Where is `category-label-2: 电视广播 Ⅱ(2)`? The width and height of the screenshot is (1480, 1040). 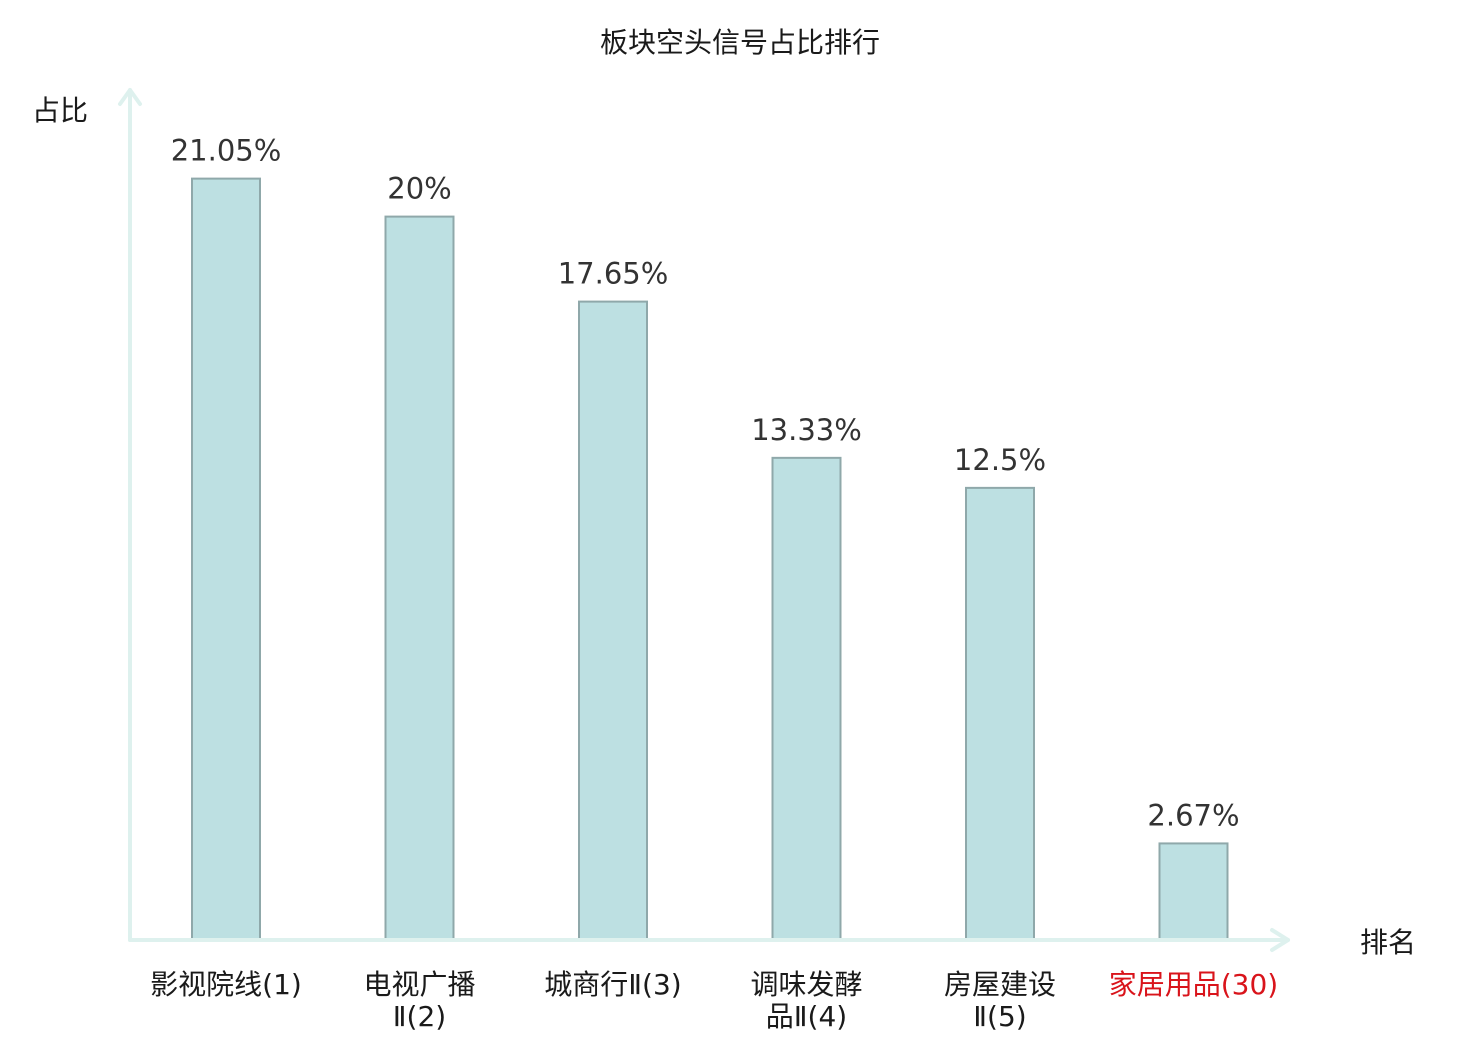
category-label-2: 电视广播 Ⅱ(2) is located at coordinates (419, 1000).